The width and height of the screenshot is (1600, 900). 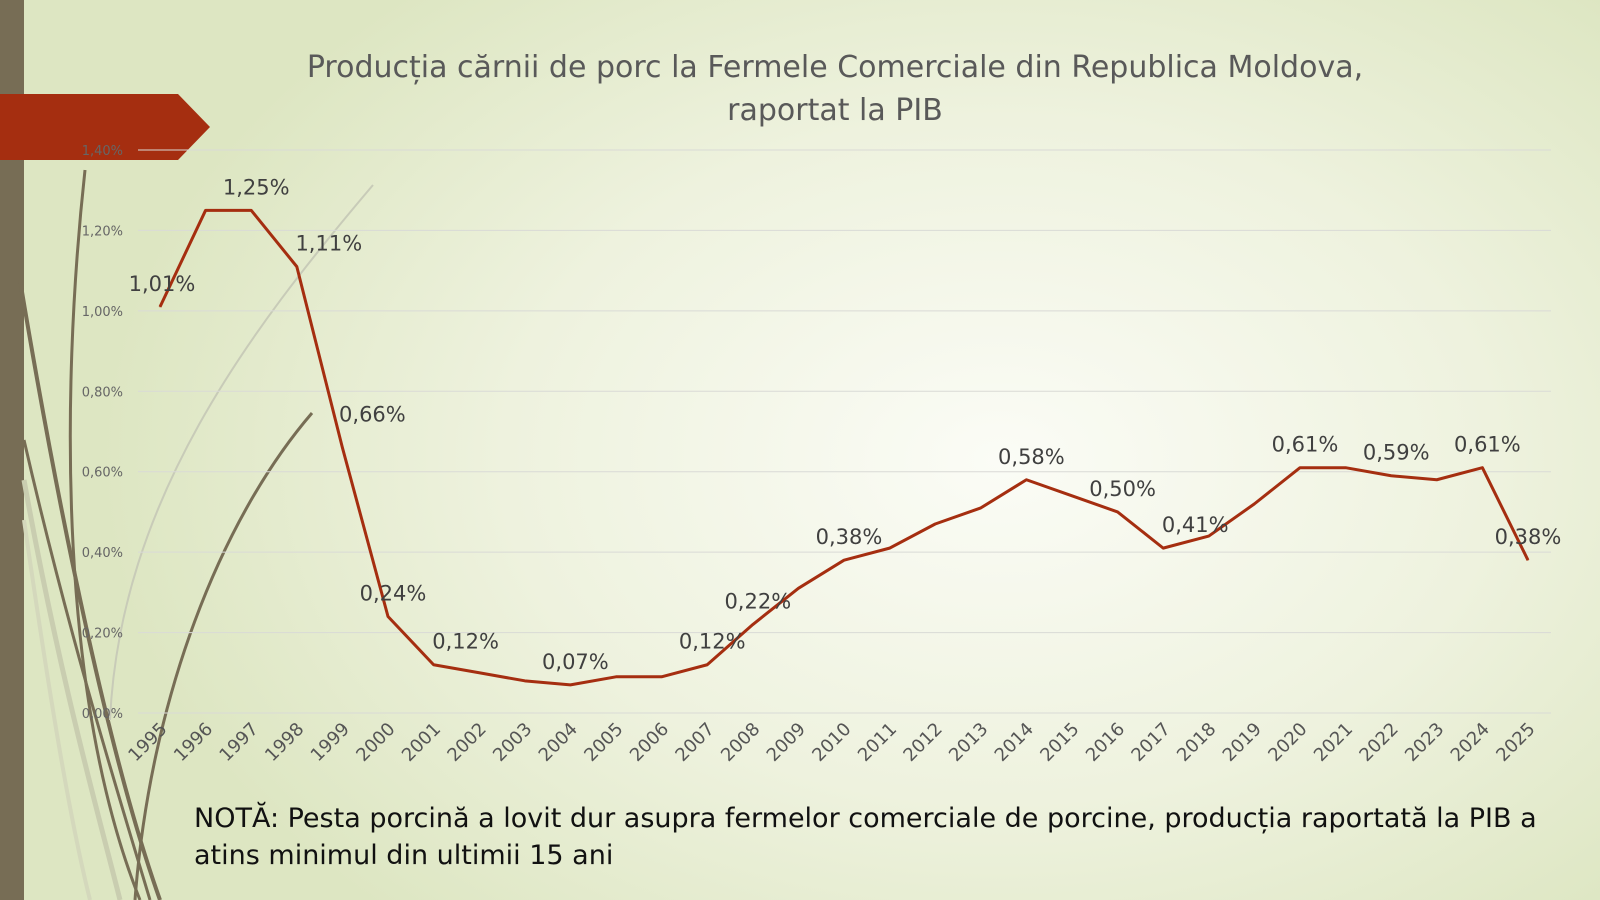 What do you see at coordinates (1378, 742) in the screenshot?
I see `x-tick-label: 2022` at bounding box center [1378, 742].